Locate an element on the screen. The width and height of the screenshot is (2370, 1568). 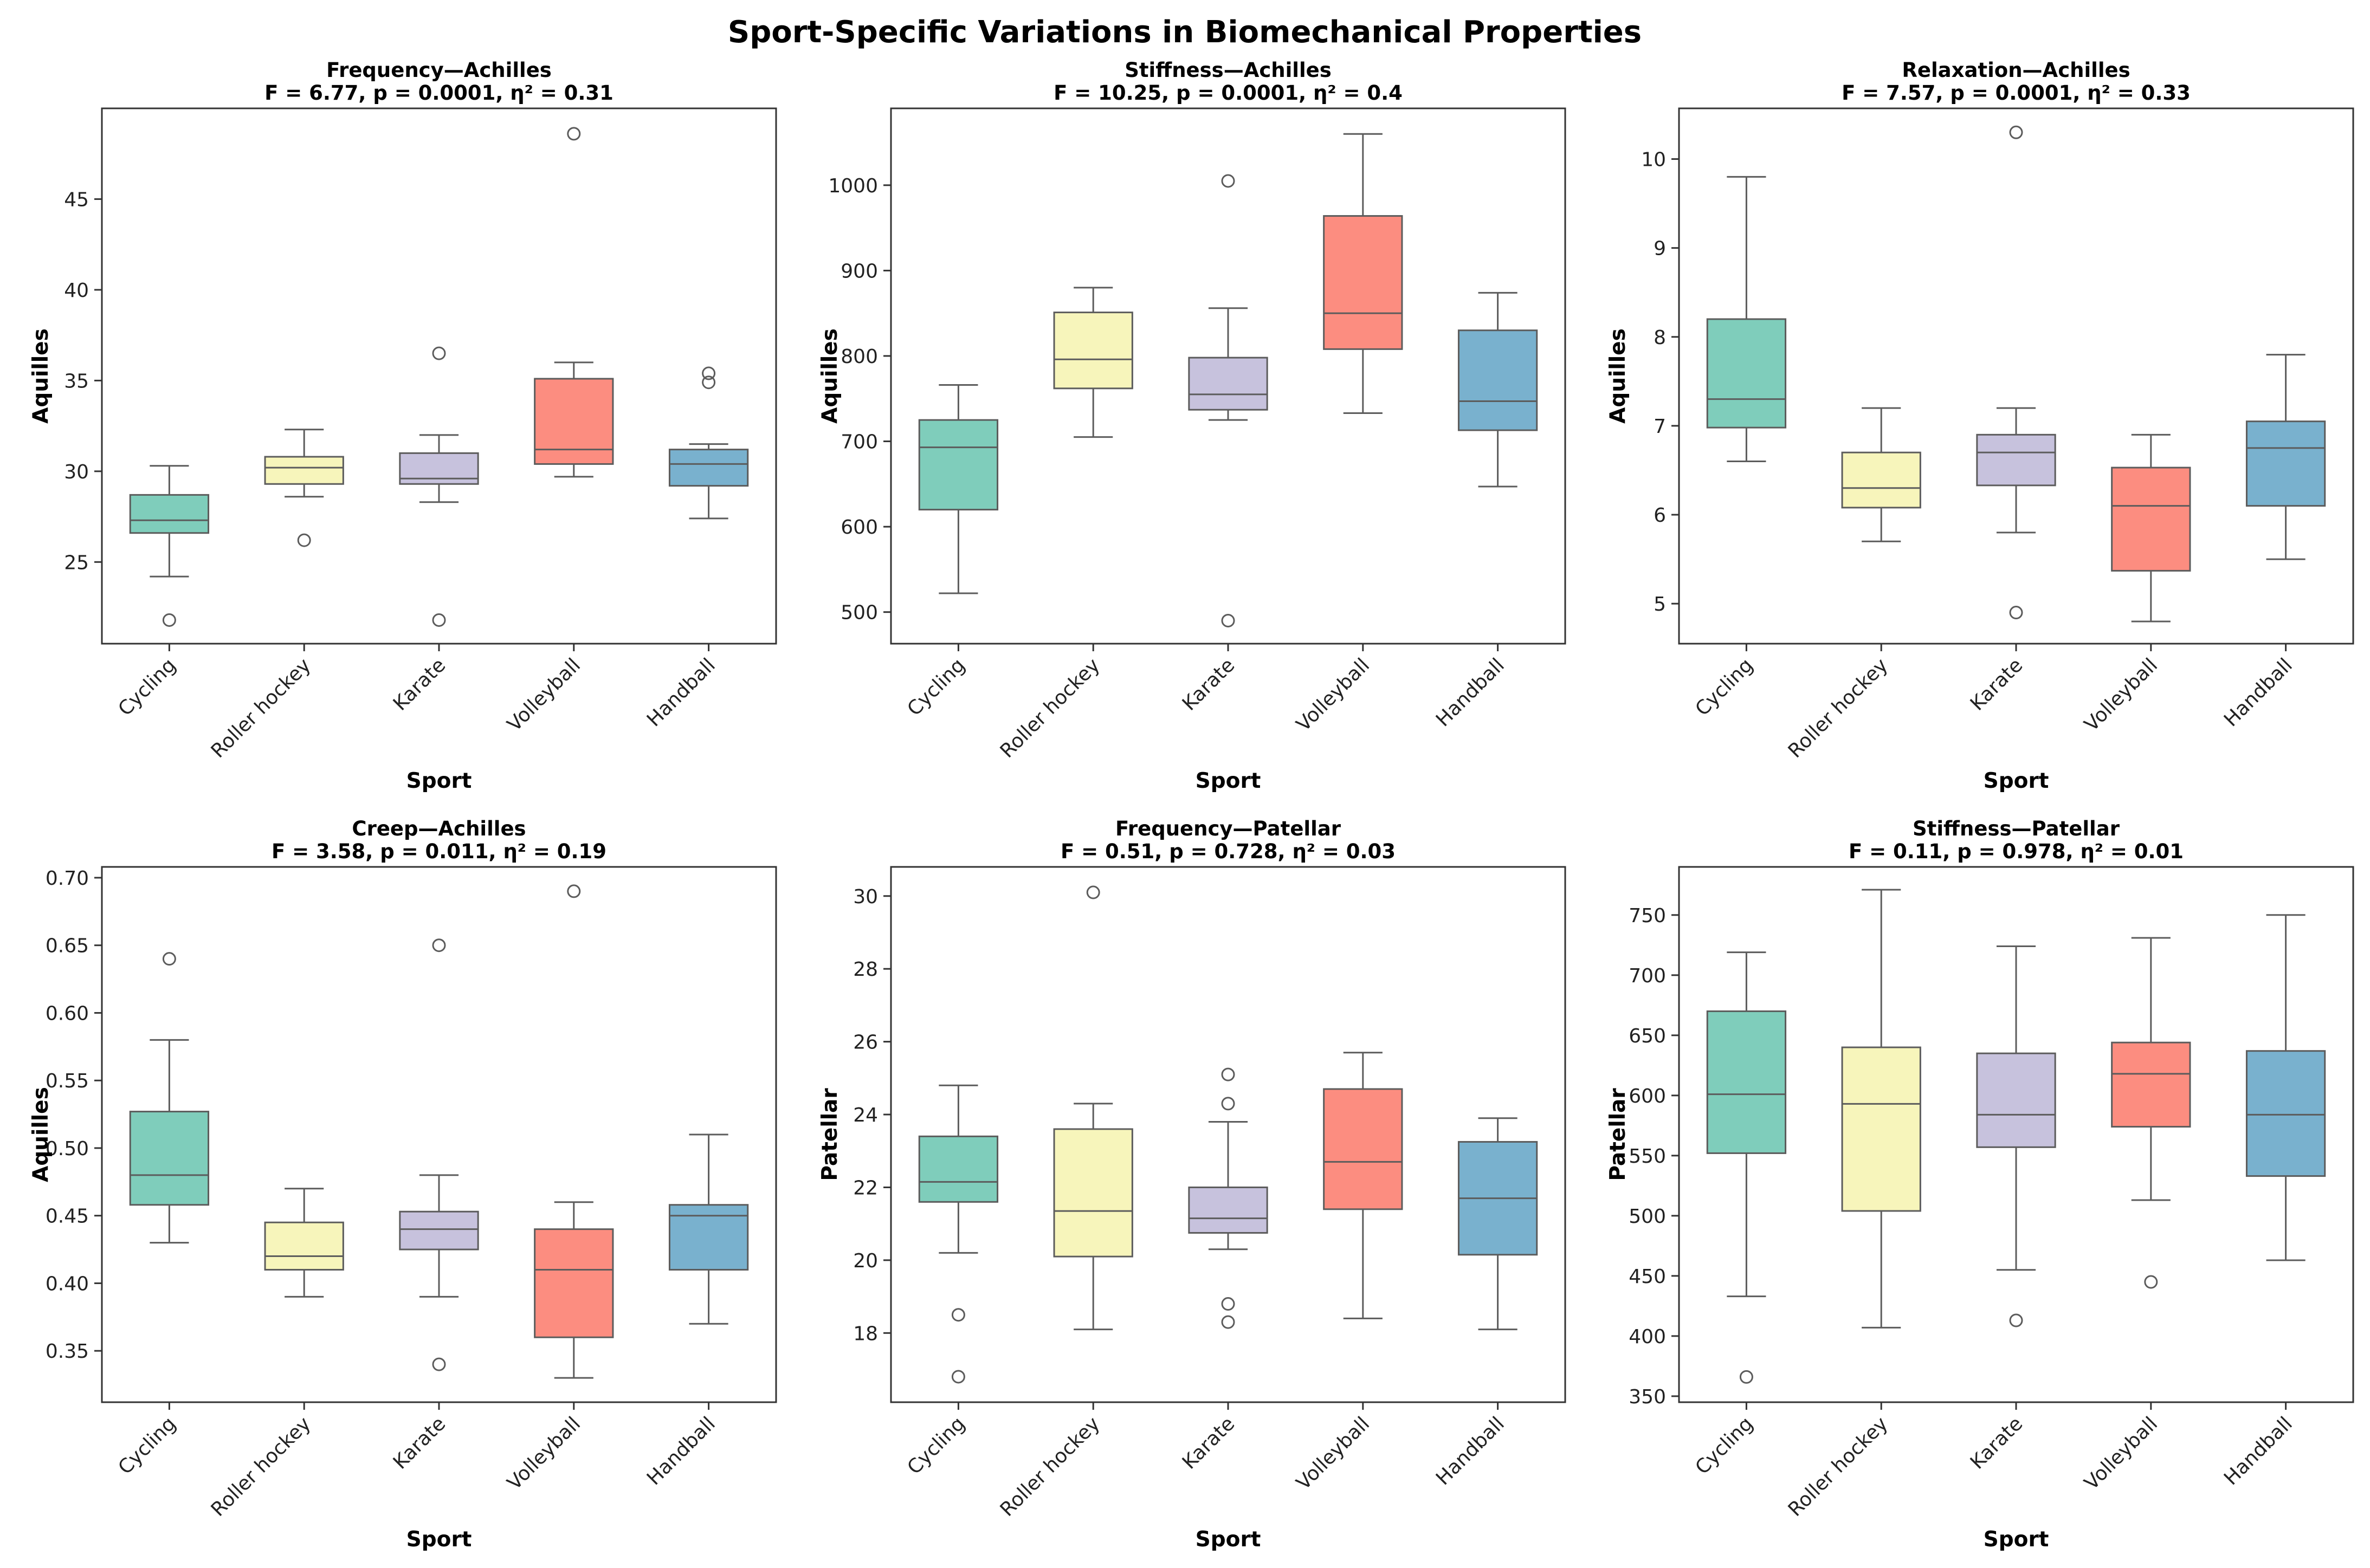
plot-frame is located at coordinates (439, 376).